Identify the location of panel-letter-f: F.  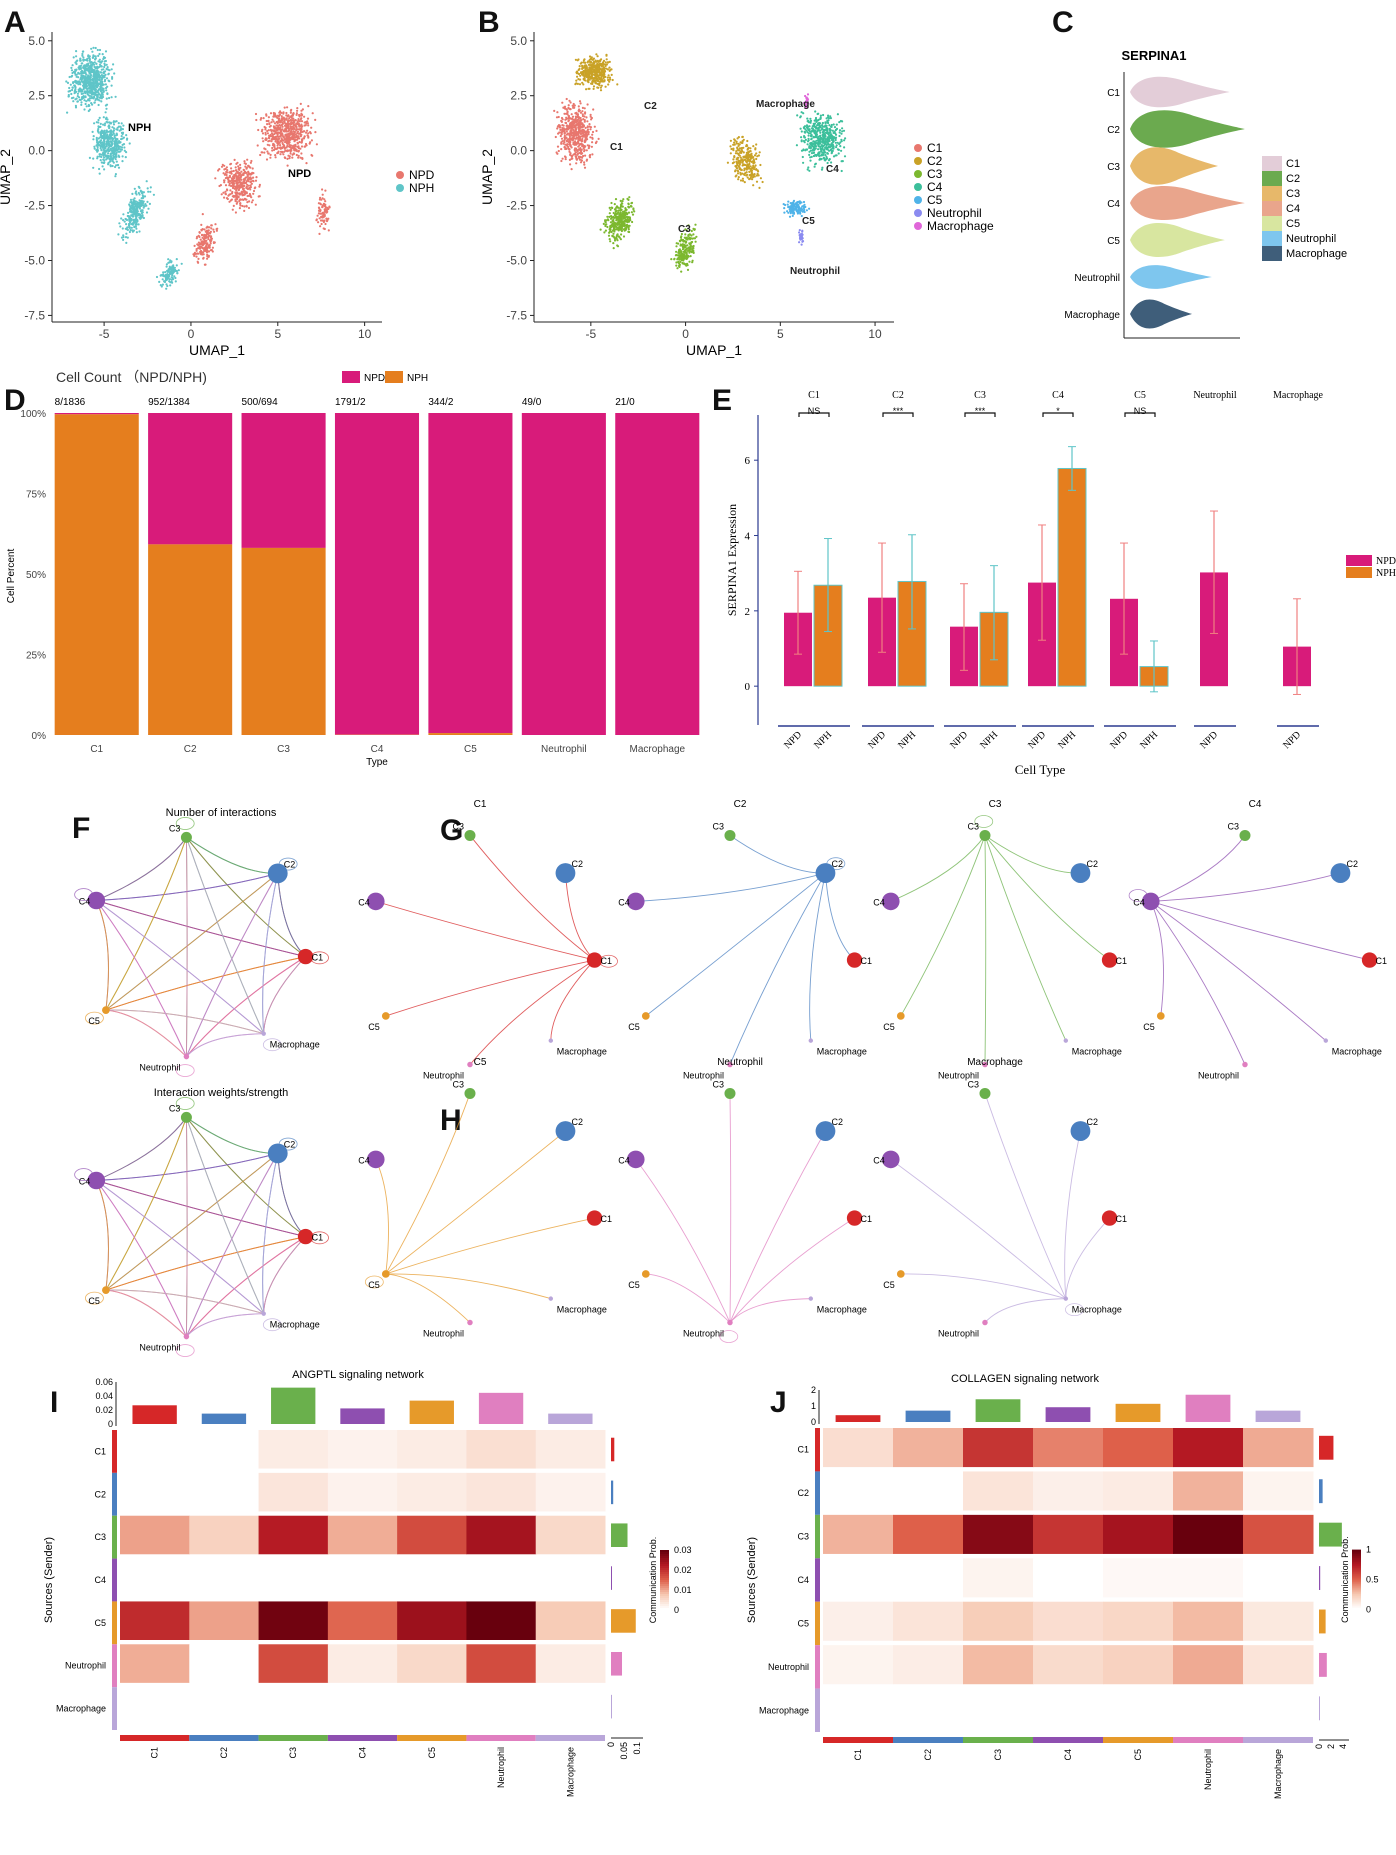
(81, 828).